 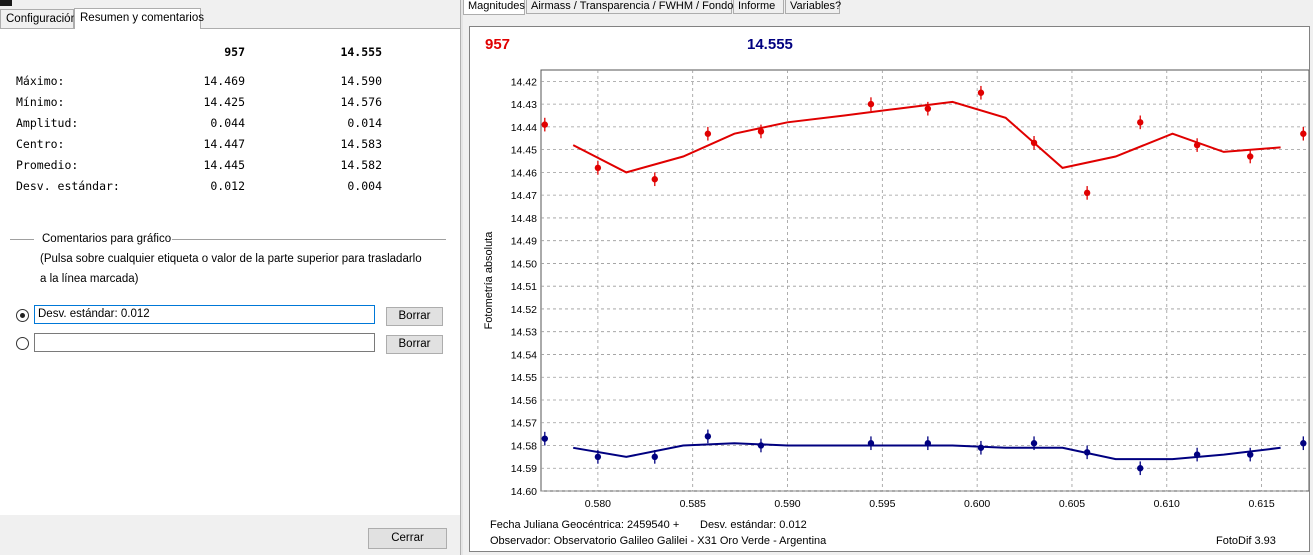 What do you see at coordinates (234, 52) in the screenshot?
I see `column-header-series-1: 957` at bounding box center [234, 52].